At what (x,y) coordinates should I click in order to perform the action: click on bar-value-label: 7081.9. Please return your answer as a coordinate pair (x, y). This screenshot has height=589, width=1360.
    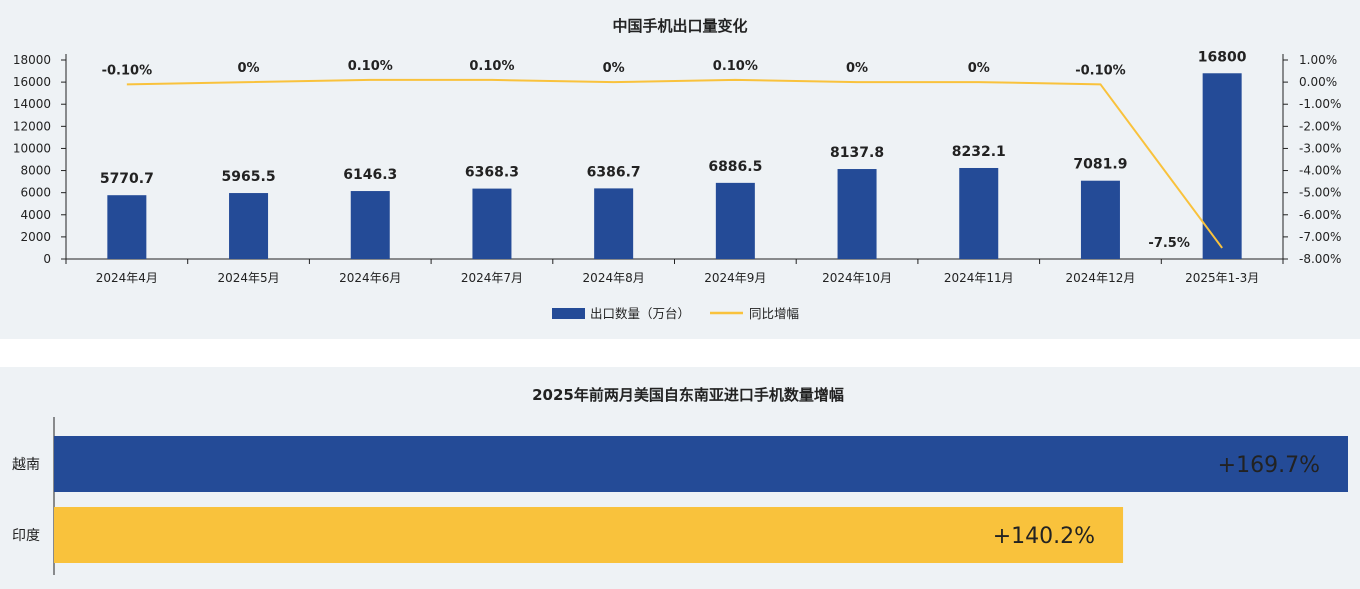
    Looking at the image, I should click on (1100, 165).